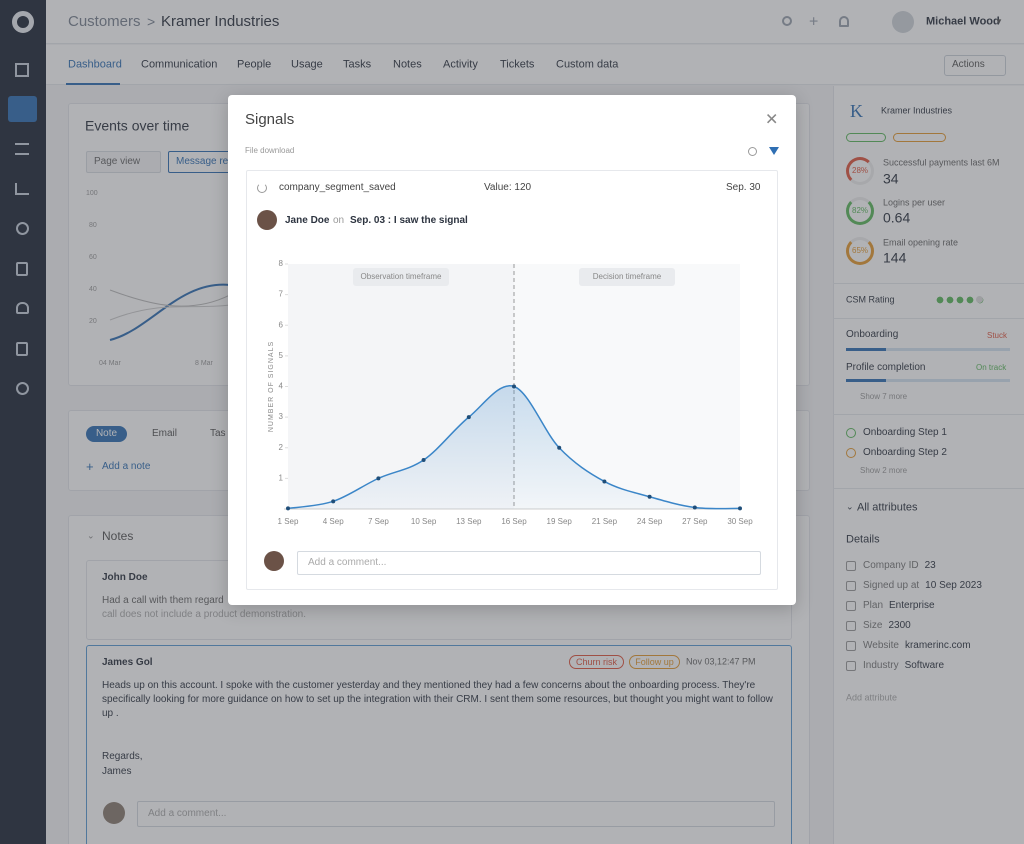  What do you see at coordinates (917, 110) in the screenshot?
I see `account-name: Kramer Industries` at bounding box center [917, 110].